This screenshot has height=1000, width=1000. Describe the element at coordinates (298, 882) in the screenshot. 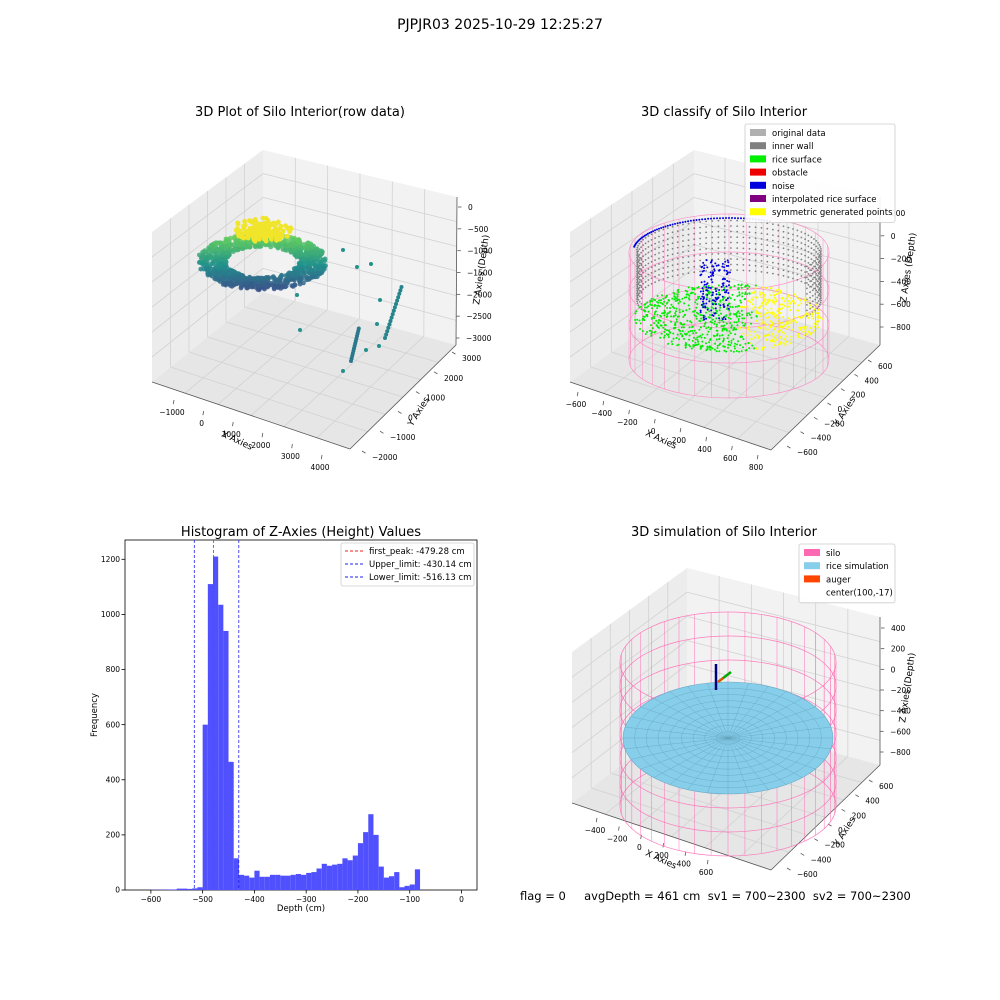

I see `histogram-bar` at that location.